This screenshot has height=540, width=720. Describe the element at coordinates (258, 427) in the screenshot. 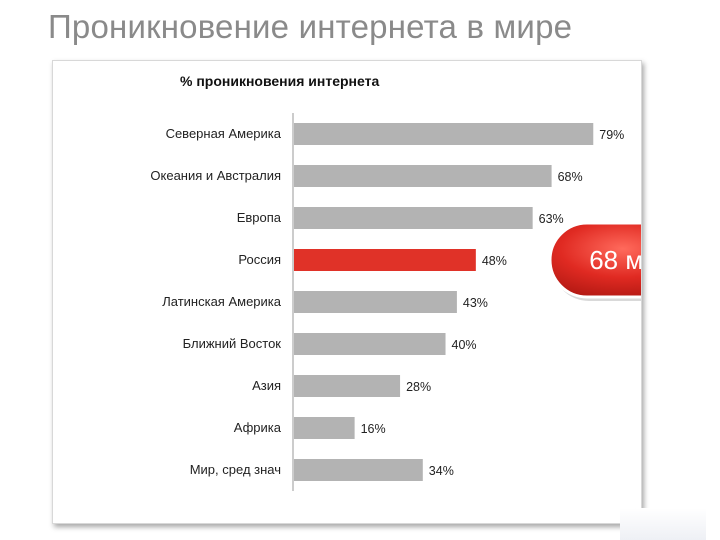

I see `category-label: Африка` at that location.